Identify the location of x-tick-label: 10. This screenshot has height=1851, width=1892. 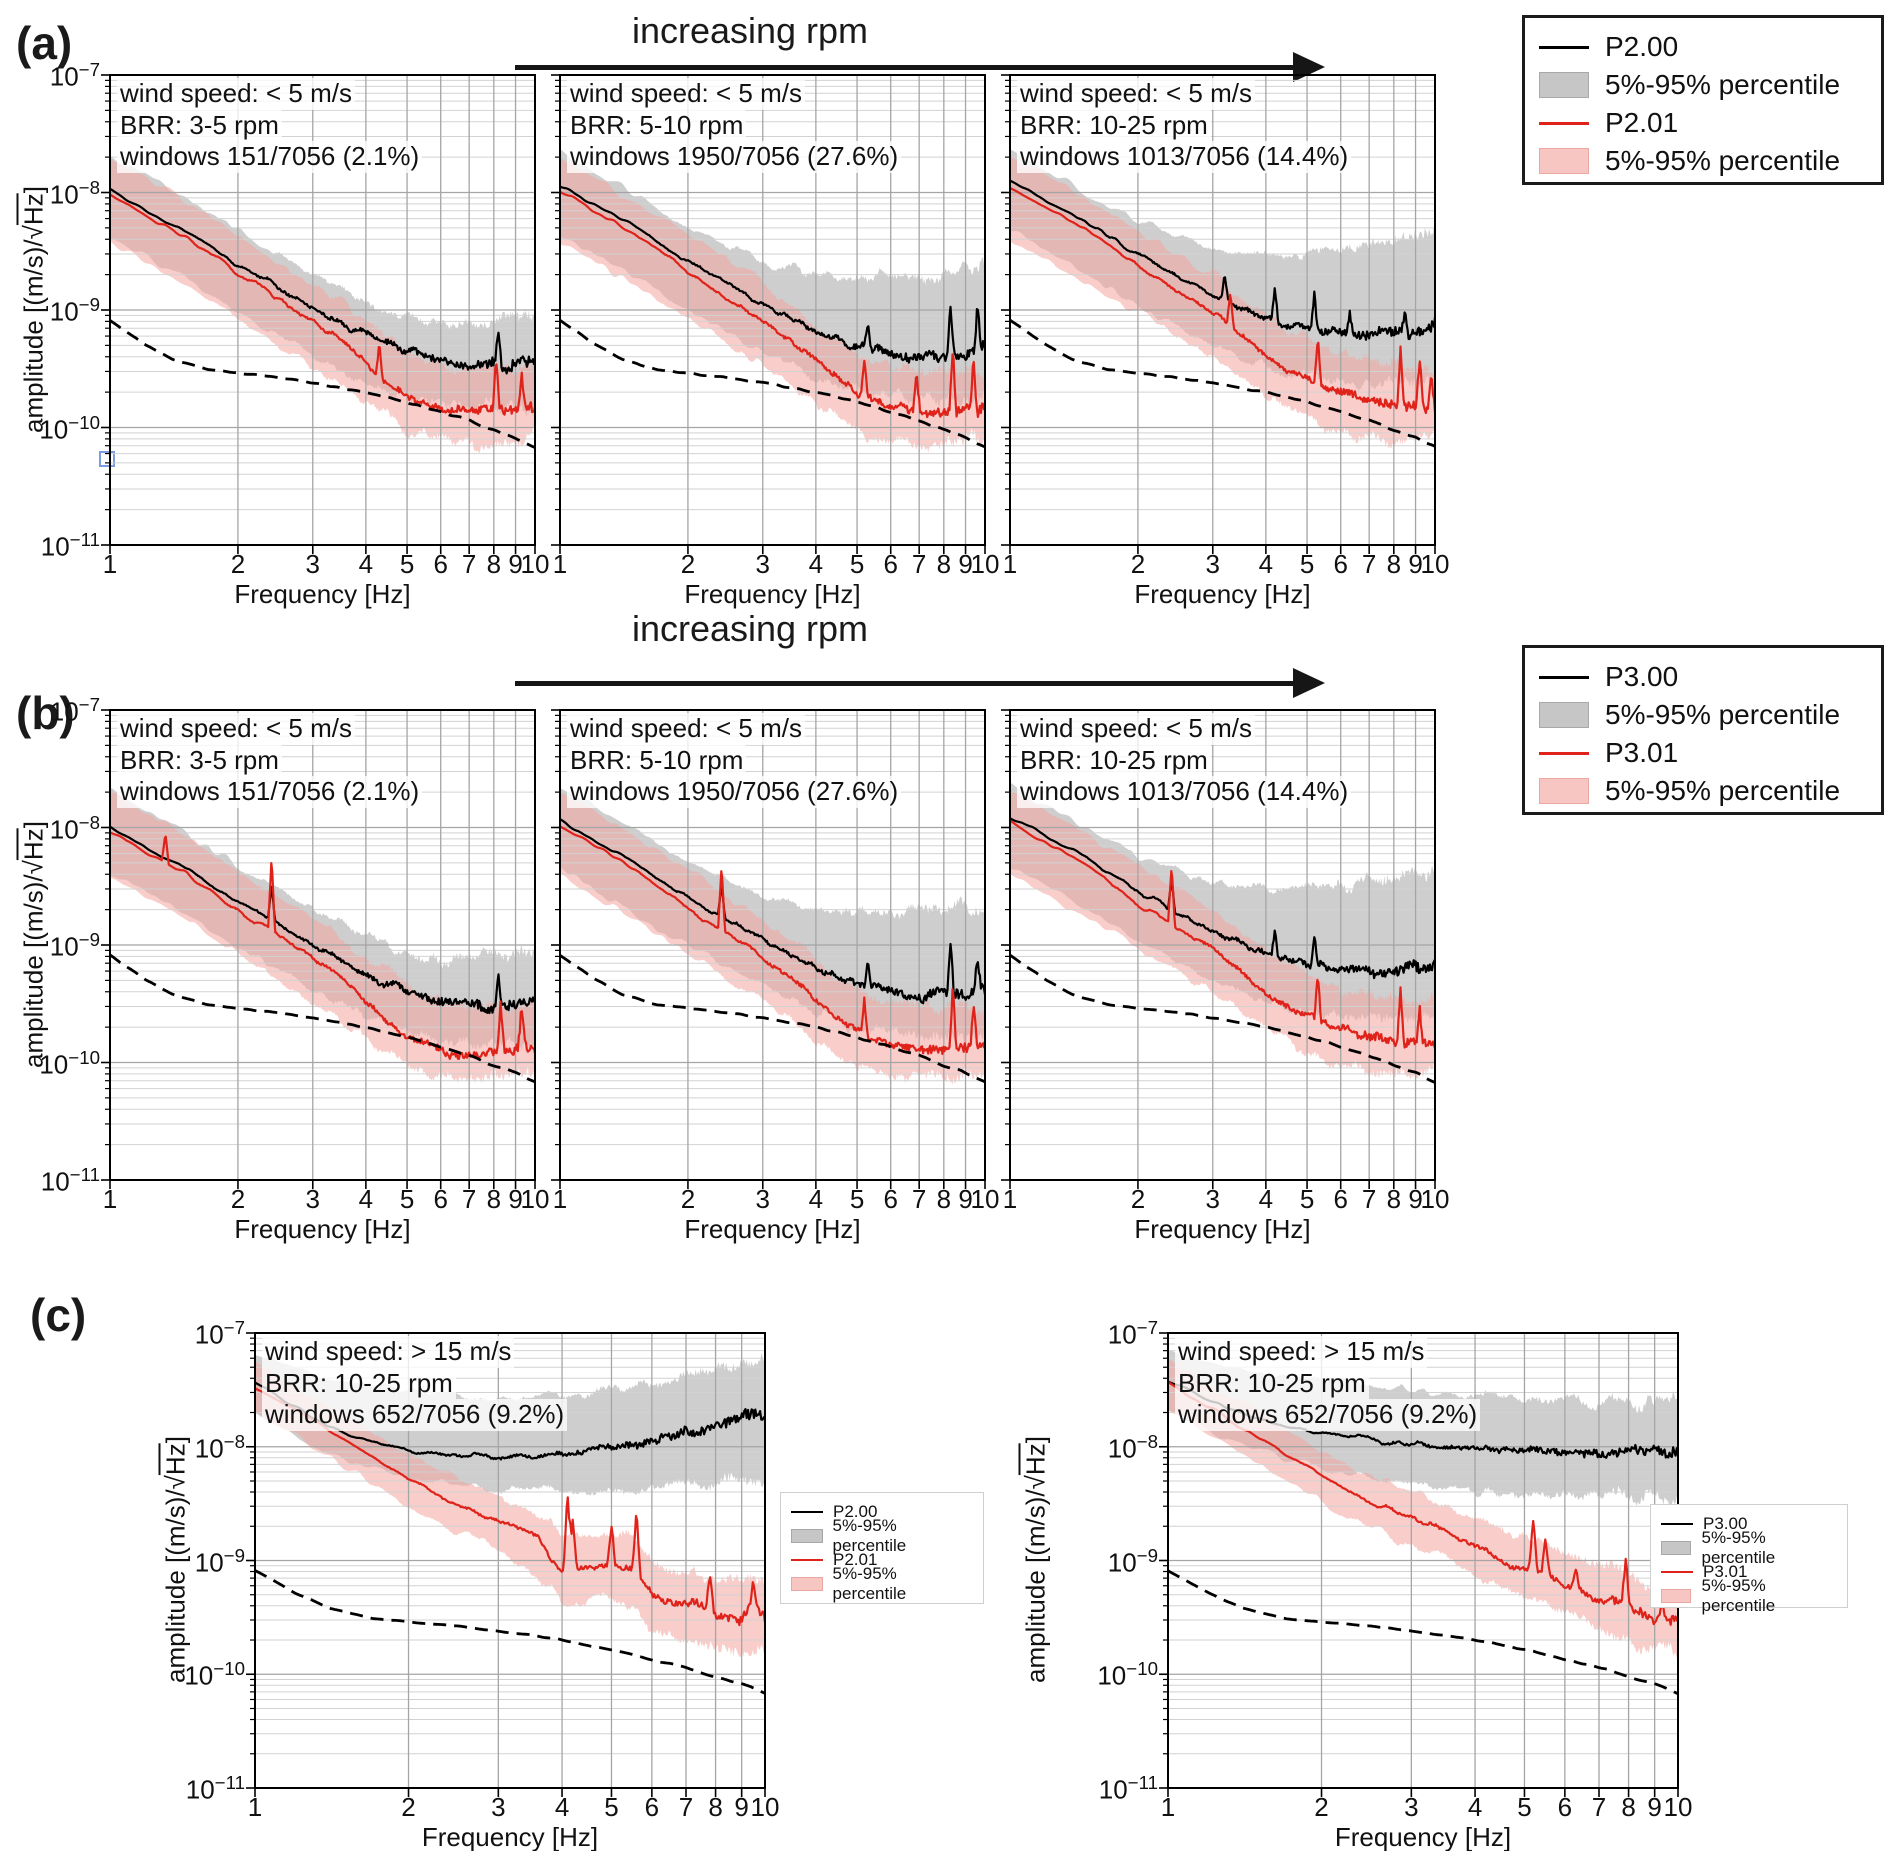
(535, 1199).